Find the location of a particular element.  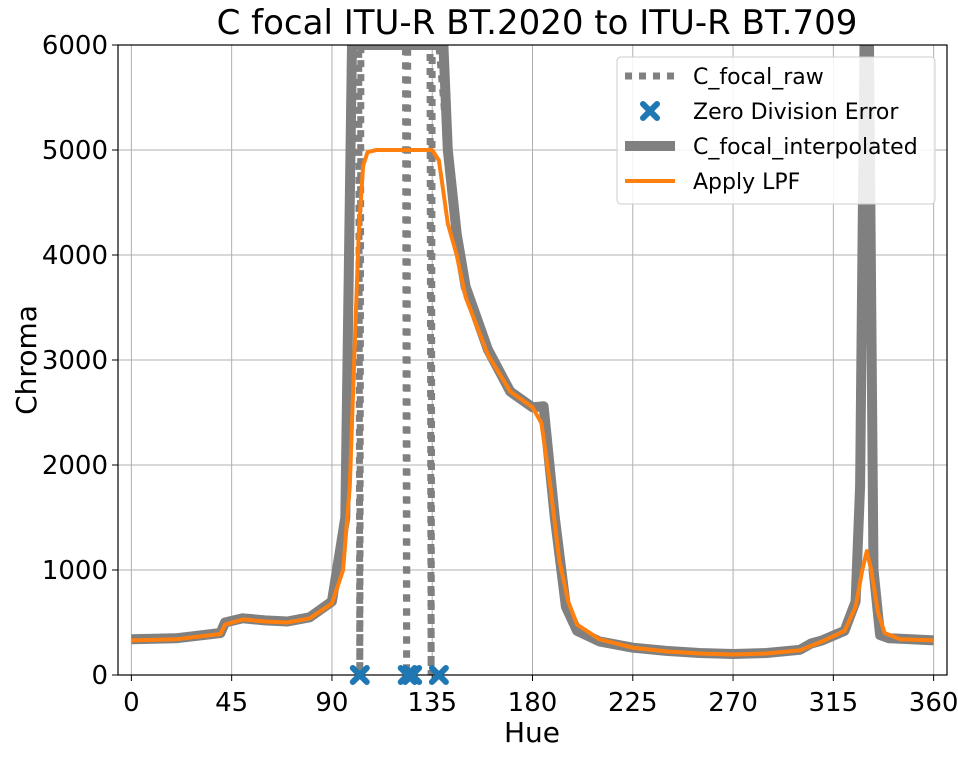

x-axis-label: Hue is located at coordinates (532, 732).